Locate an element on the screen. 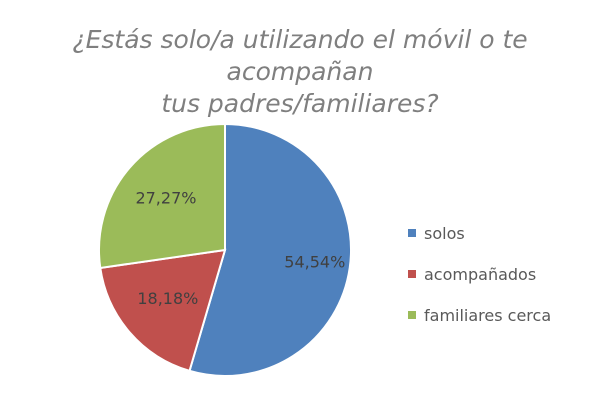  legend-item-acompanados: acompañados is located at coordinates (479, 274).